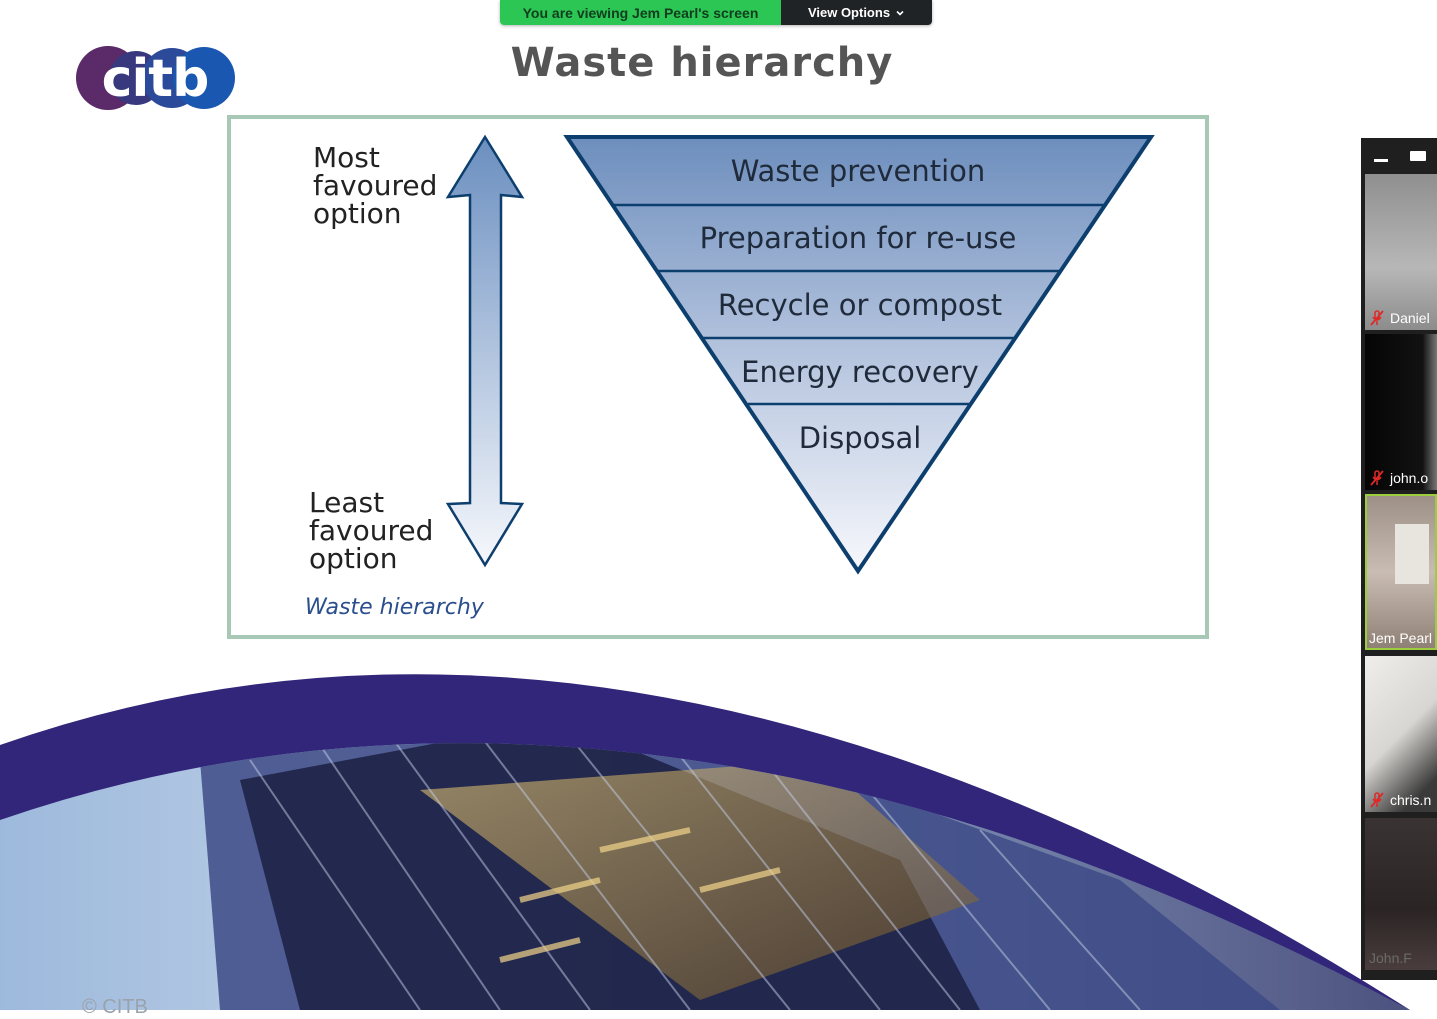 This screenshot has height=1019, width=1437. What do you see at coordinates (860, 438) in the screenshot?
I see `level-disposal: Disposal` at bounding box center [860, 438].